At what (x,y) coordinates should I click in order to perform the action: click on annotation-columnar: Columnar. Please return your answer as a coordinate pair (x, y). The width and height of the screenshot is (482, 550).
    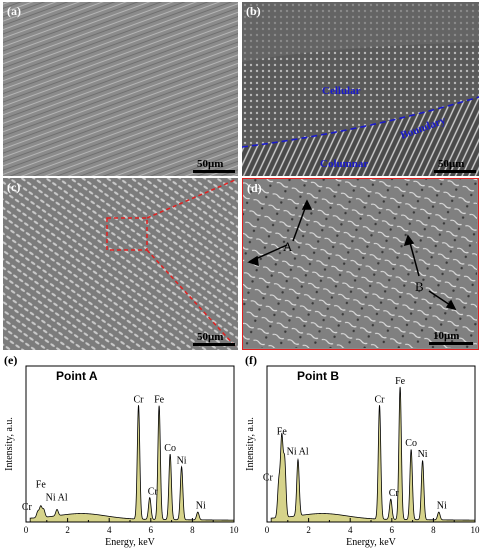
    Looking at the image, I should click on (344, 164).